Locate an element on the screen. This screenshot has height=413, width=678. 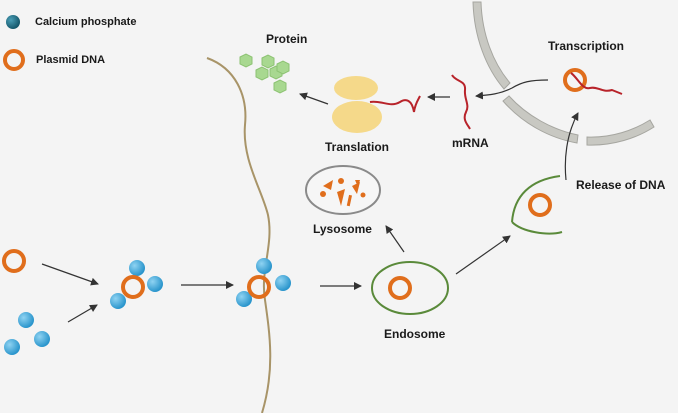
released-plasmid is located at coordinates (540, 205).